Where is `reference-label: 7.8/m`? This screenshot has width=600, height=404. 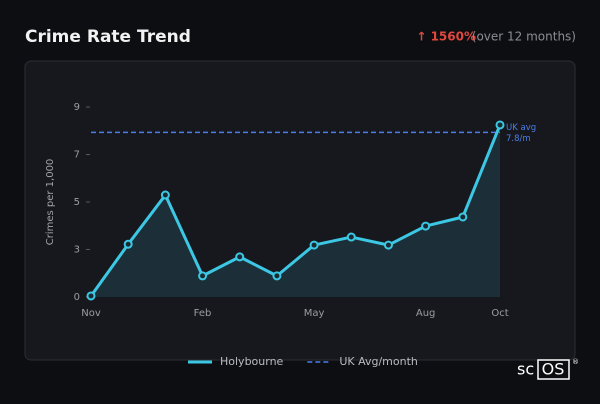
reference-label: 7.8/m is located at coordinates (518, 139).